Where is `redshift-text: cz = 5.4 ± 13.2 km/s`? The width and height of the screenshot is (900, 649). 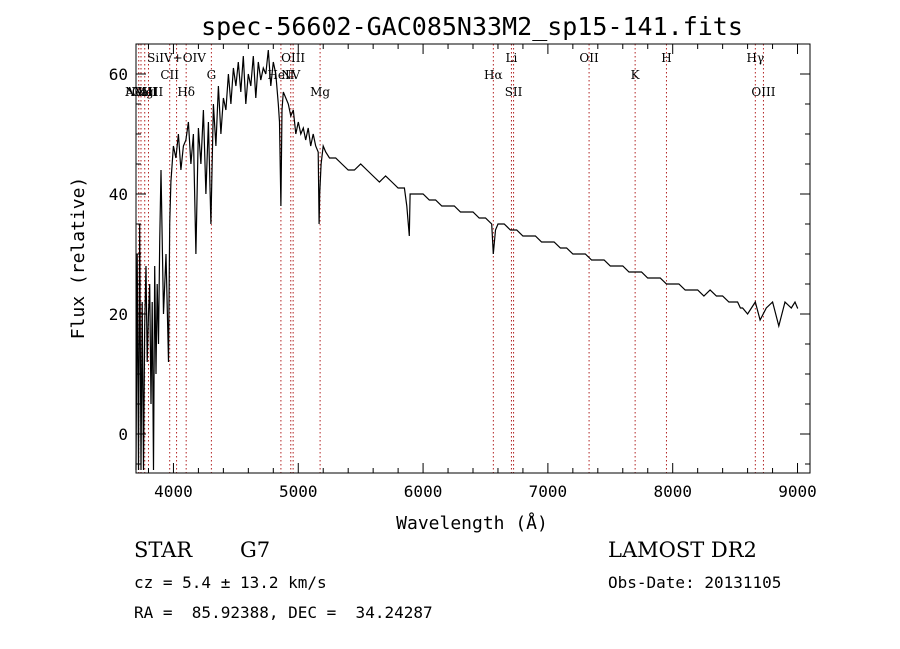
redshift-text: cz = 5.4 ± 13.2 km/s is located at coordinates (230, 582).